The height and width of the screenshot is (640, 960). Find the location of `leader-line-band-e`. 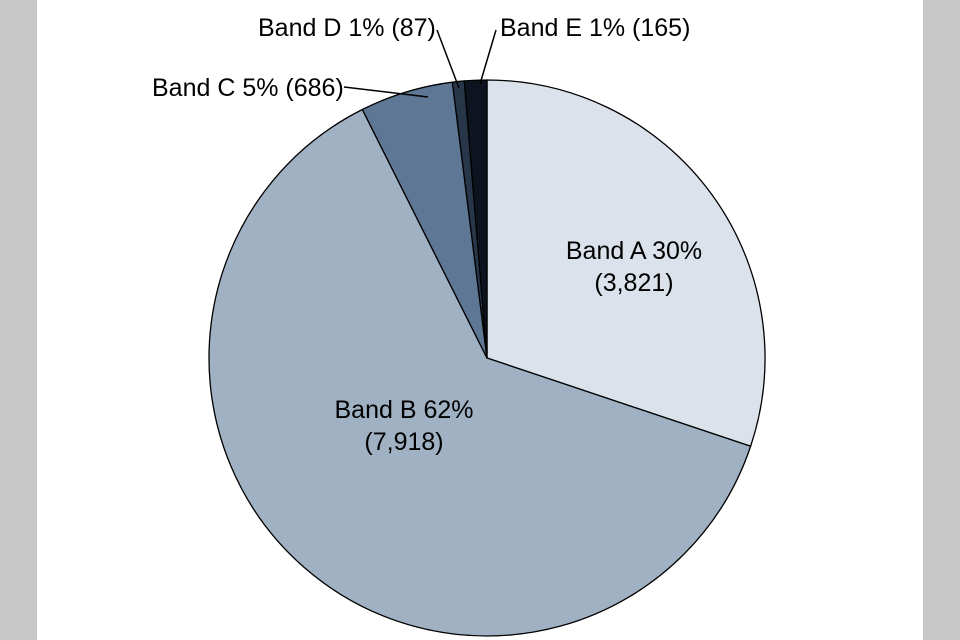

leader-line-band-e is located at coordinates (488, 57).